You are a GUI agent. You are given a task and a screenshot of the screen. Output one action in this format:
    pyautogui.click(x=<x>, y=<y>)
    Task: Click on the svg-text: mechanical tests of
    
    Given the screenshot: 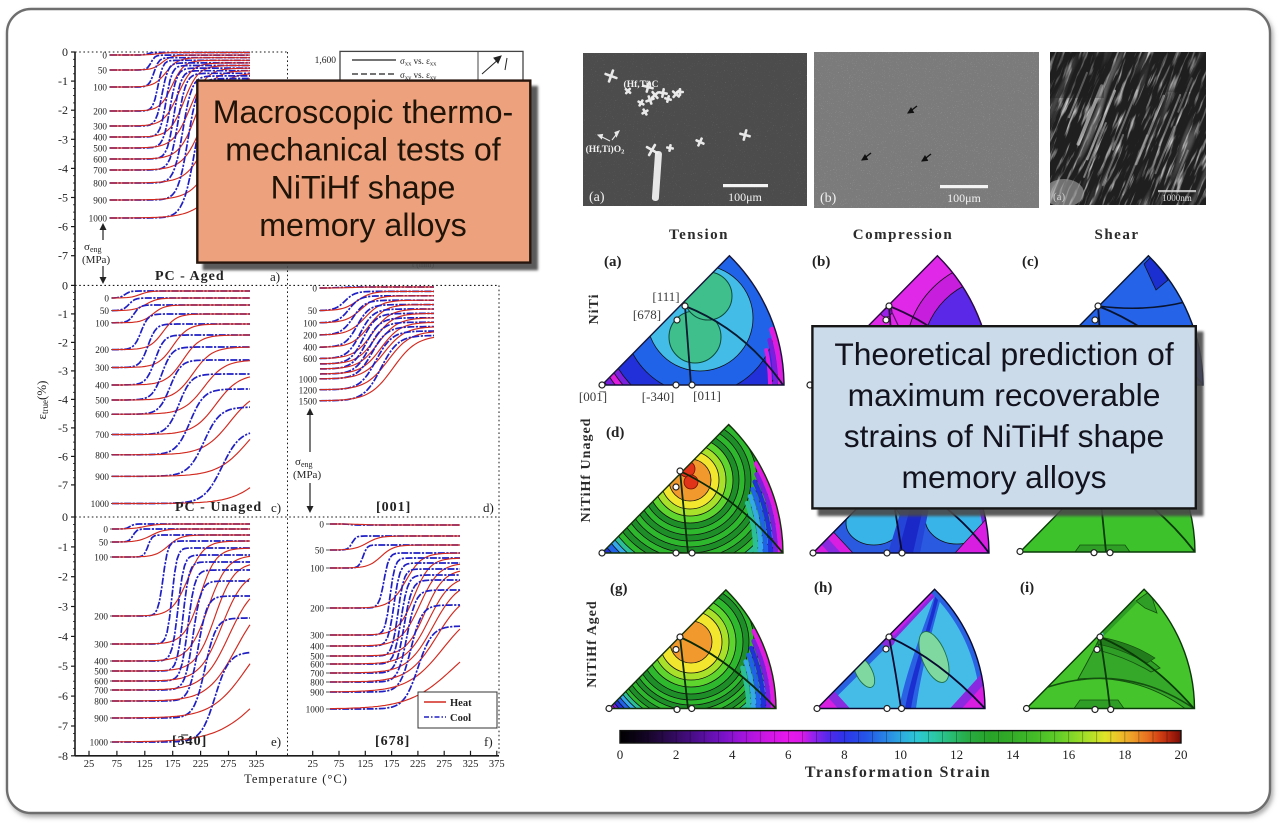 What is the action you would take?
    pyautogui.click(x=363, y=150)
    